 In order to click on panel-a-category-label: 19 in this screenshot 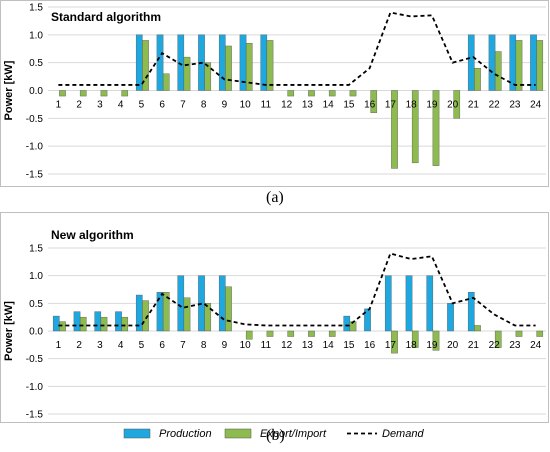, I will do `click(432, 105)`.